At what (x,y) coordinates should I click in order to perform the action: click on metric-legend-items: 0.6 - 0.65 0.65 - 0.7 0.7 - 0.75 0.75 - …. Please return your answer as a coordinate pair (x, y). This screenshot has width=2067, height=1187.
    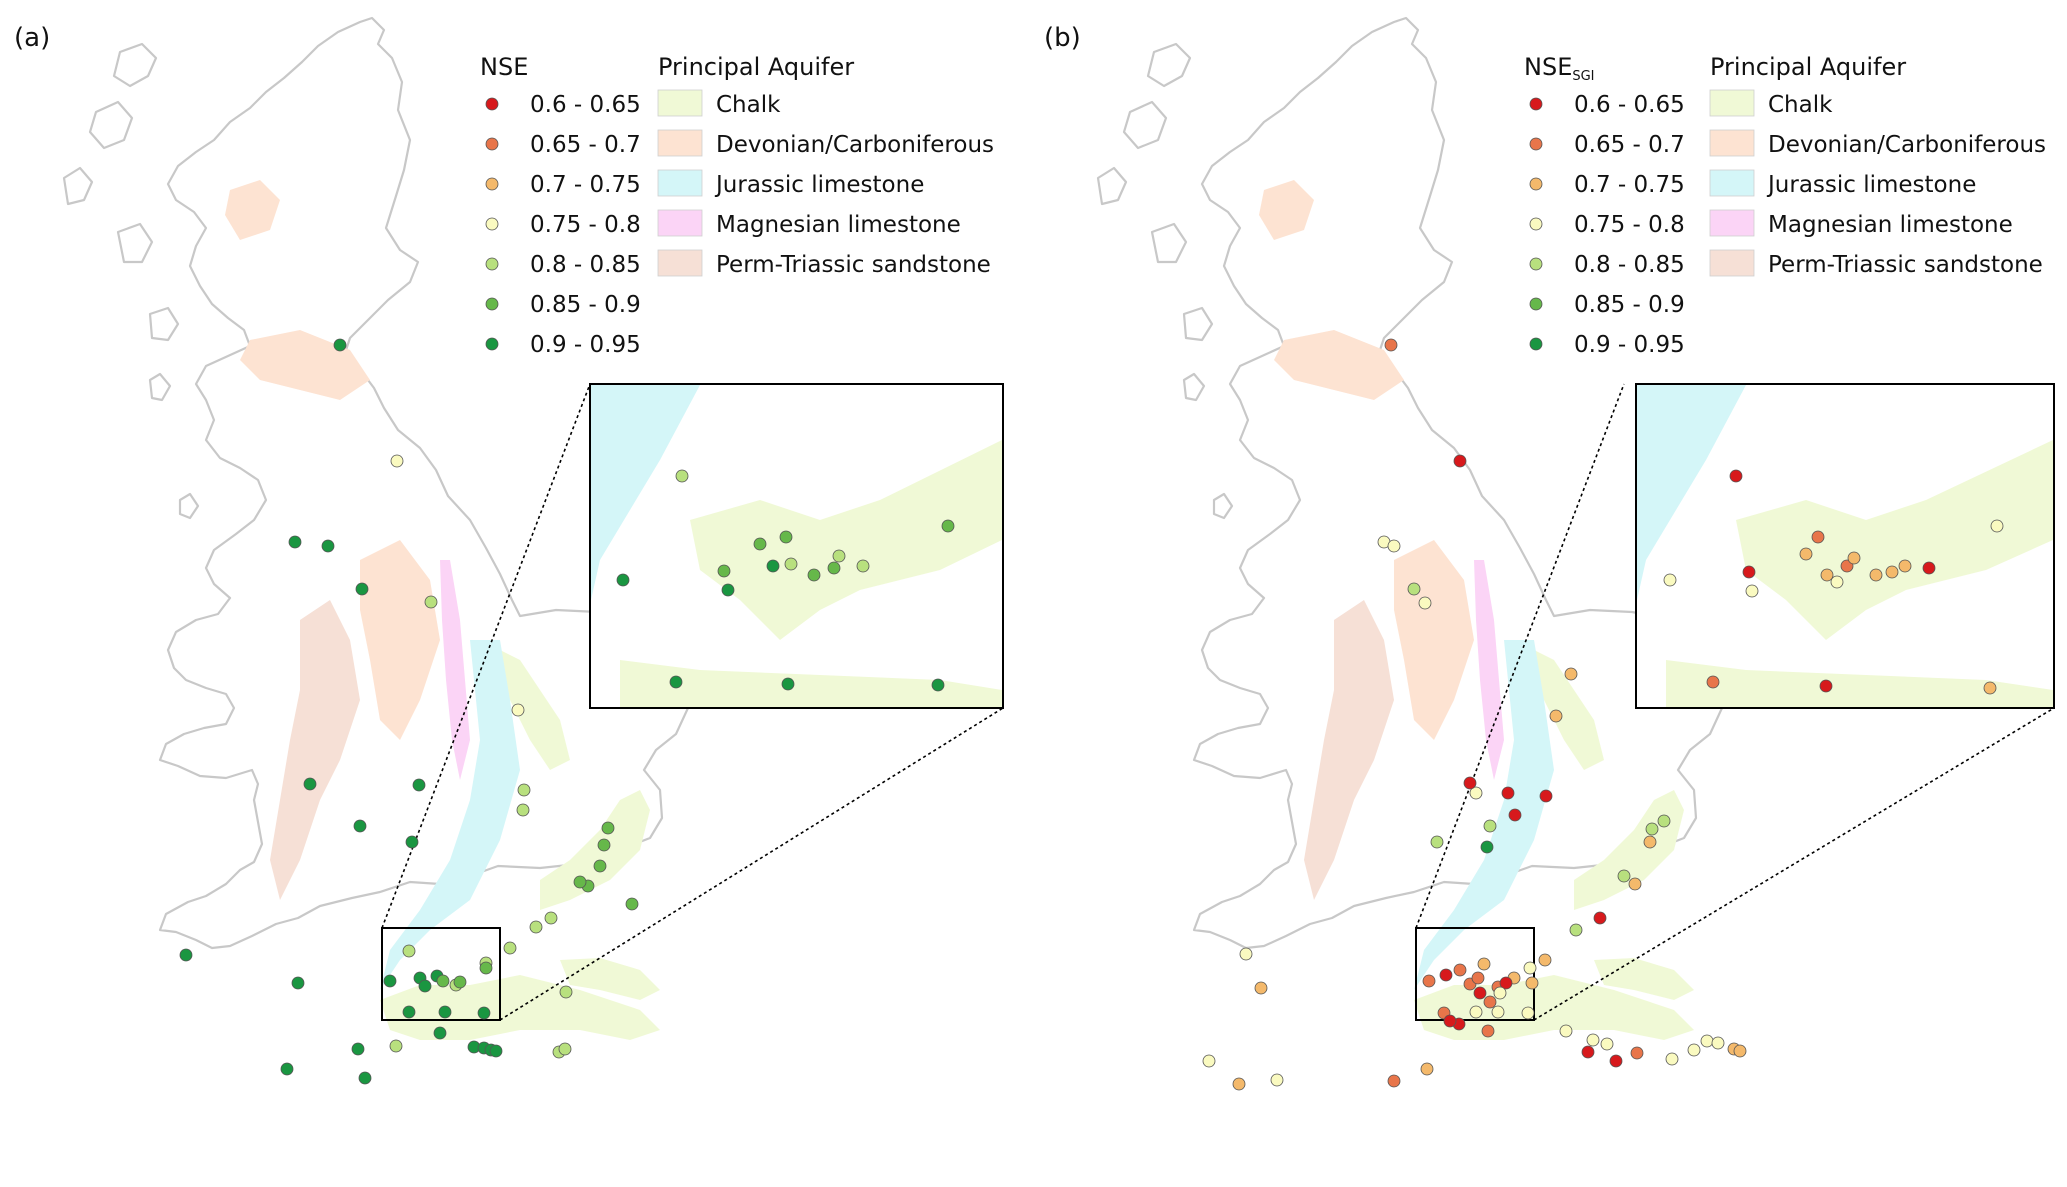
    Looking at the image, I should click on (563, 225).